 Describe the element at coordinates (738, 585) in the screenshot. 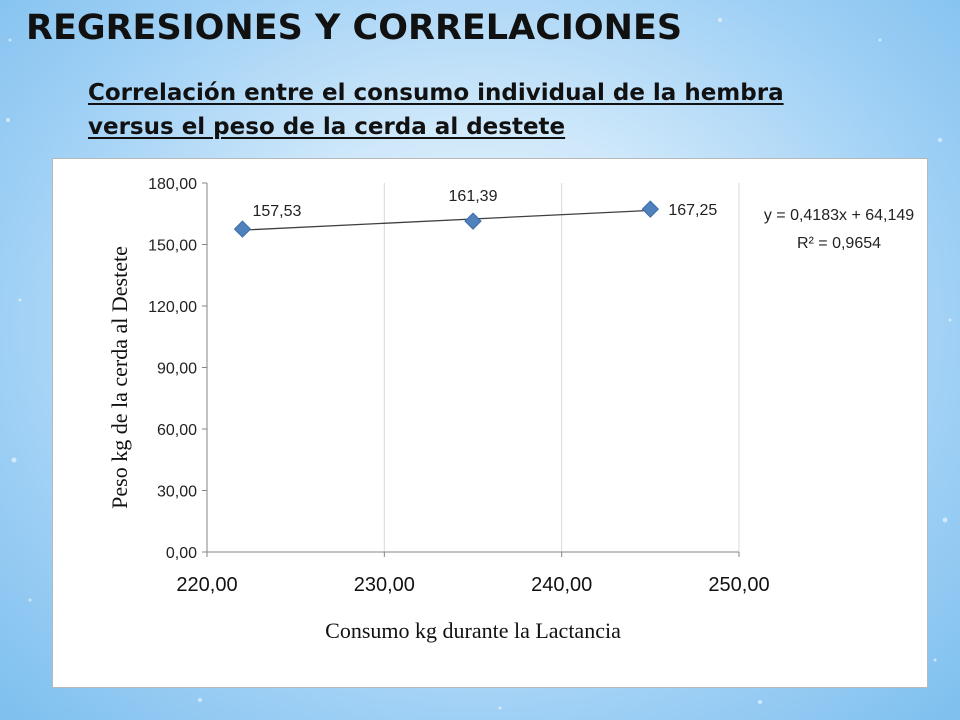

I see `x-tick-label: 250,00` at that location.